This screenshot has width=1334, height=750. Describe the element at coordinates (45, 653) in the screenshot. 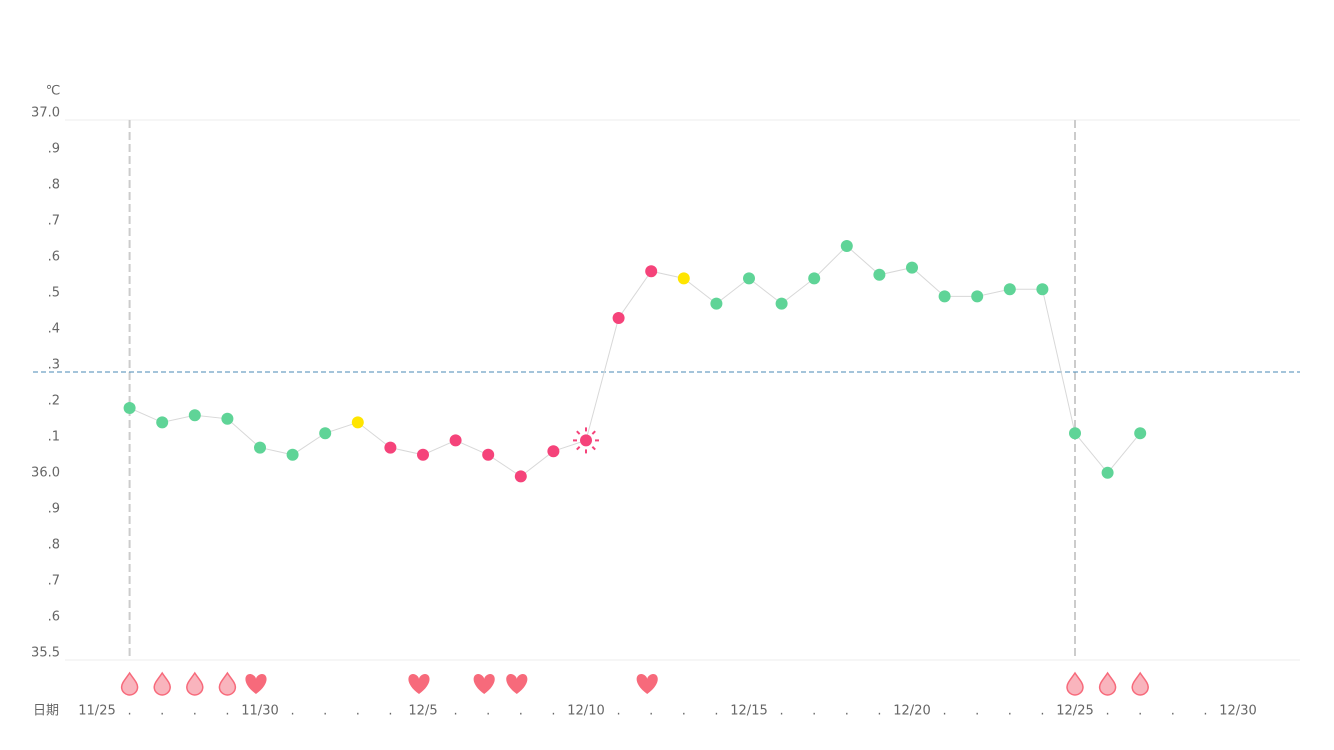

I see `y-tick-label: 35.5` at that location.